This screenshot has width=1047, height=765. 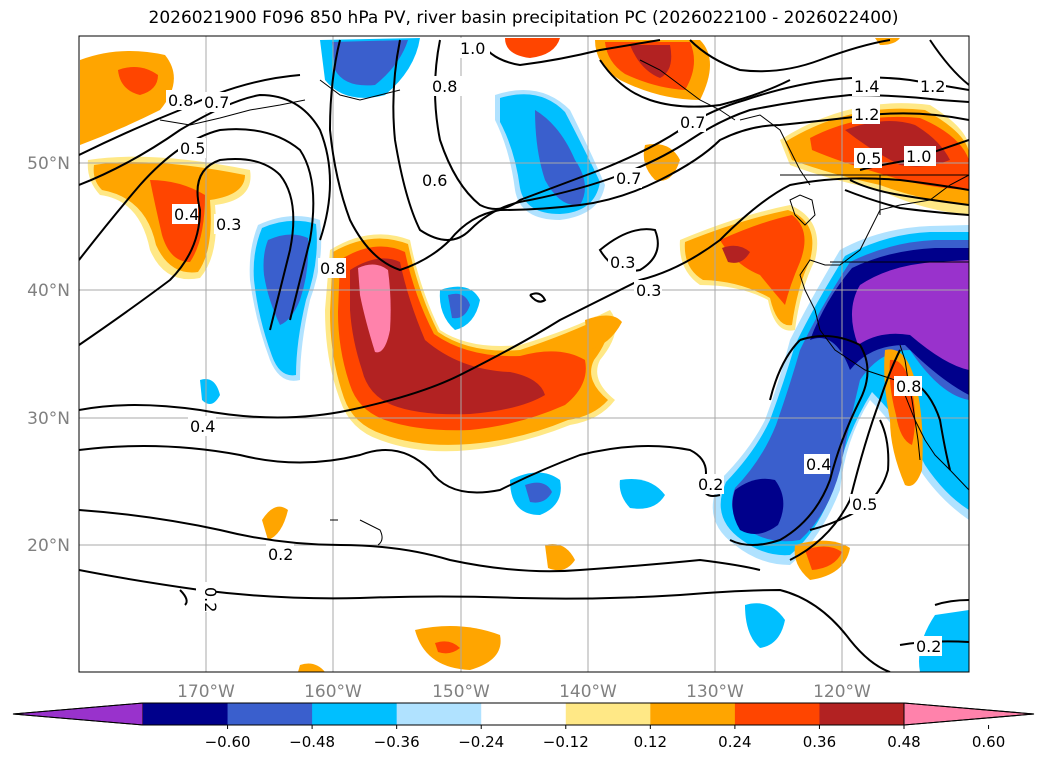 I want to click on colorbar-tick-label: 0.60, so click(x=988, y=742).